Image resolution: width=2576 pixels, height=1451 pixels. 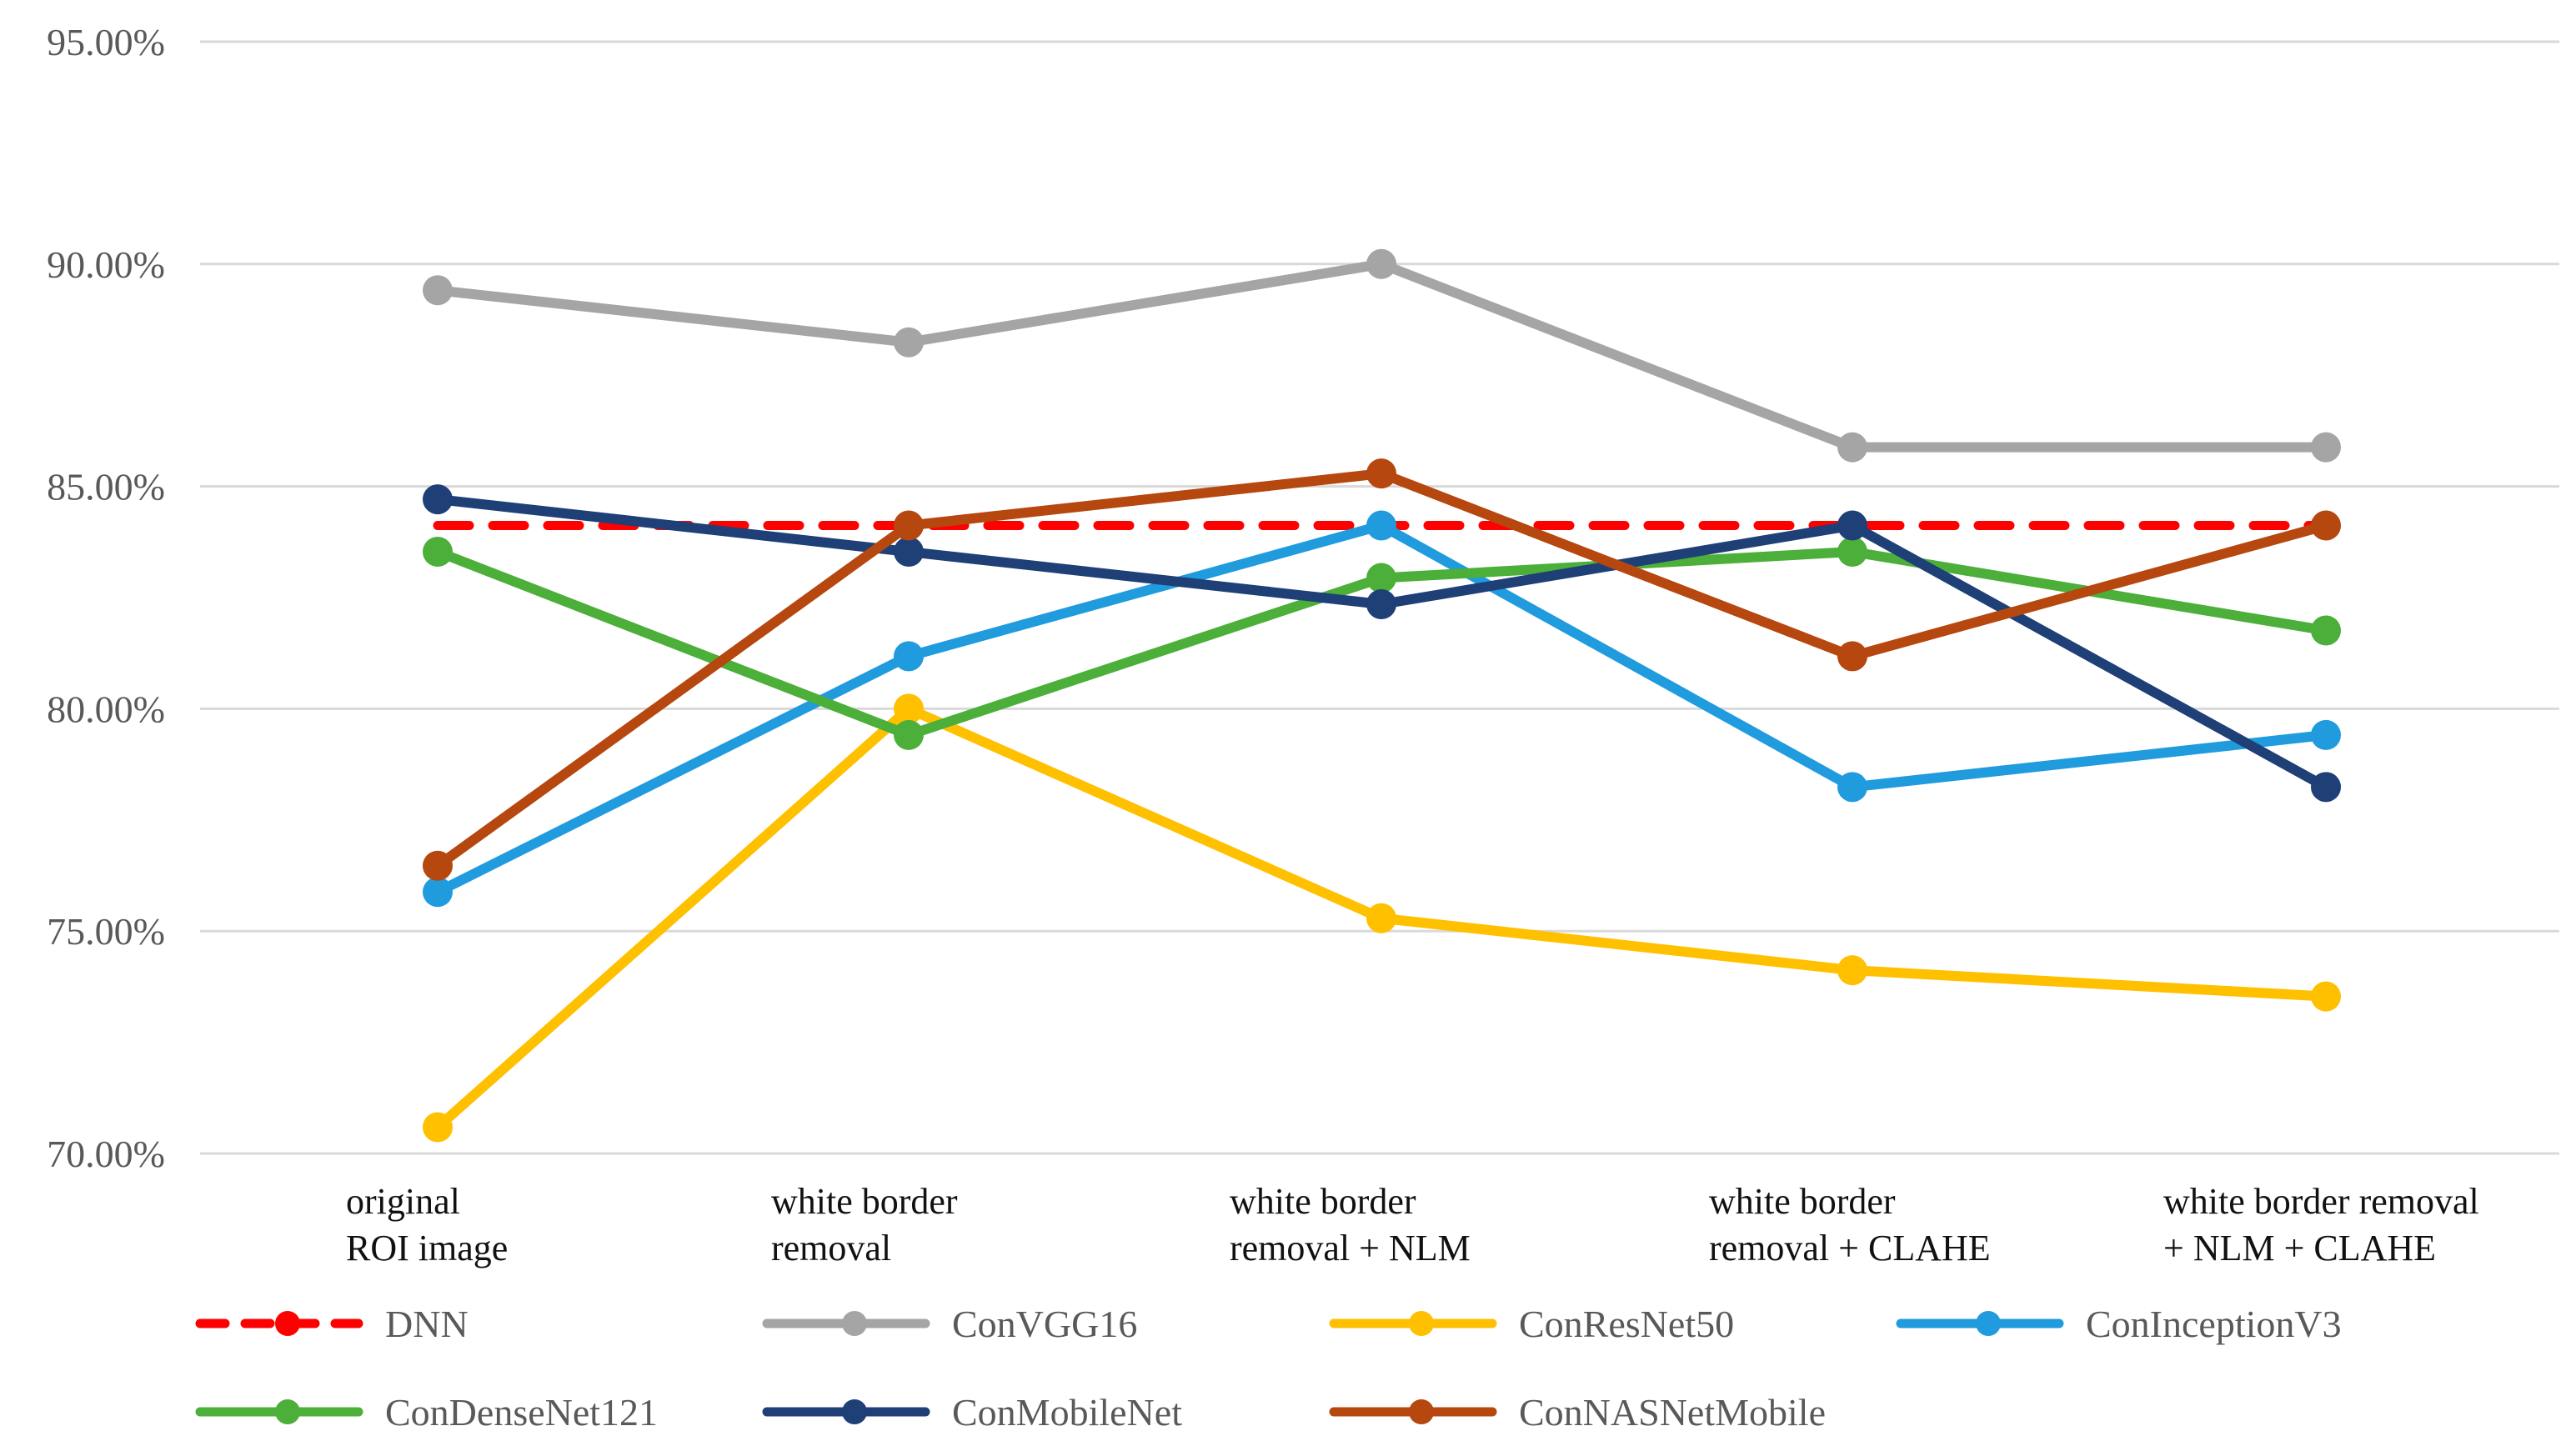 What do you see at coordinates (1850, 1224) in the screenshot?
I see `x-category-label: white border removal + CLAHE` at bounding box center [1850, 1224].